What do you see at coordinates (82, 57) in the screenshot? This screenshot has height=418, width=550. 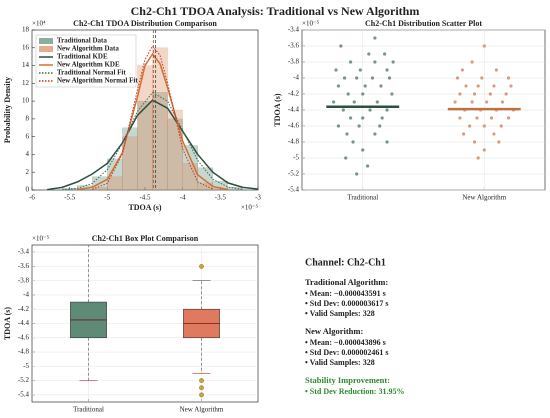 I see `legend-label: Traditional KDE` at bounding box center [82, 57].